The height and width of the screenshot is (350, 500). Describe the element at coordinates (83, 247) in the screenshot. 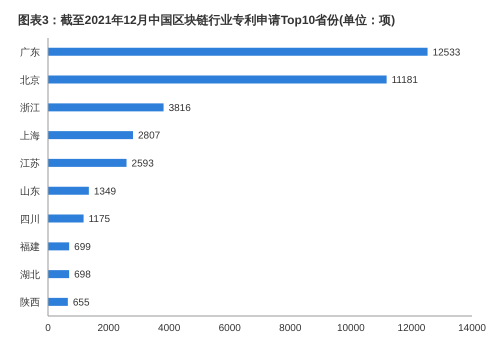

I see `data-label: 699` at that location.